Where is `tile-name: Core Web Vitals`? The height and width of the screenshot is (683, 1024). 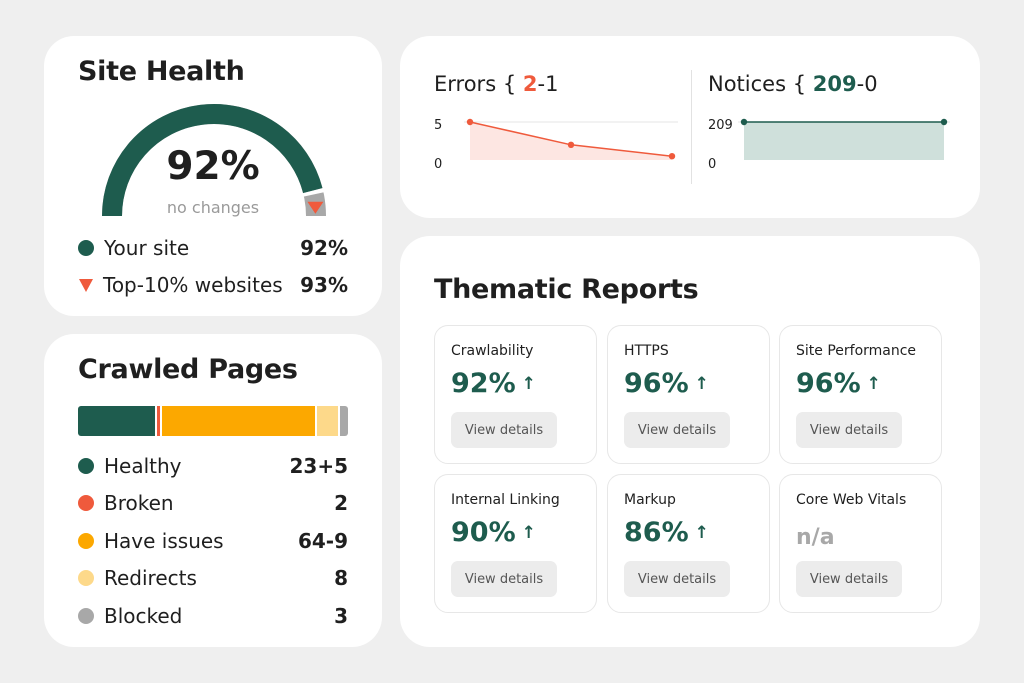
tile-name: Core Web Vitals is located at coordinates (851, 500).